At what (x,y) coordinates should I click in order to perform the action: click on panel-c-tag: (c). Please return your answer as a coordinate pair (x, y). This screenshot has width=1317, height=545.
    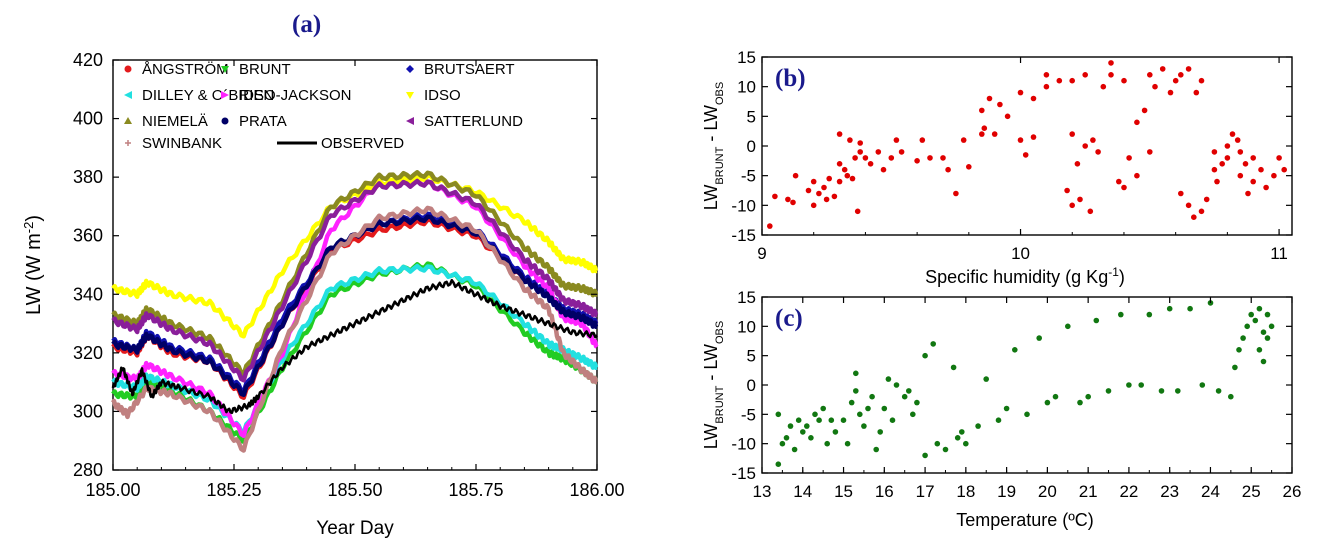
    Looking at the image, I should click on (789, 318).